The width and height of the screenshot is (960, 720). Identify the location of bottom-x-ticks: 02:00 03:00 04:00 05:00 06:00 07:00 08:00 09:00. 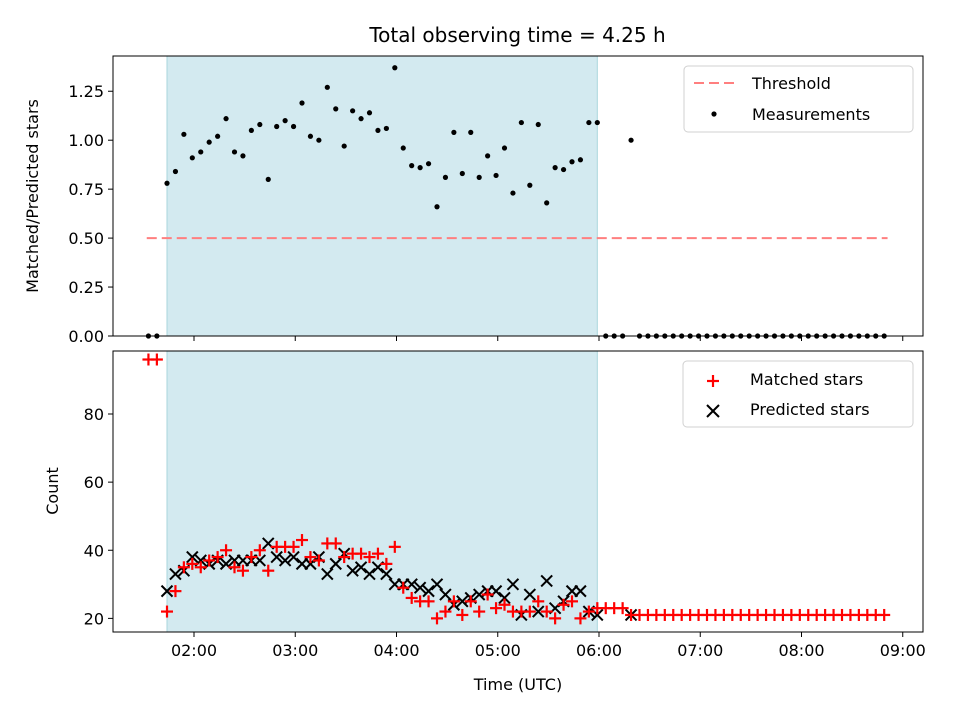
(548, 646).